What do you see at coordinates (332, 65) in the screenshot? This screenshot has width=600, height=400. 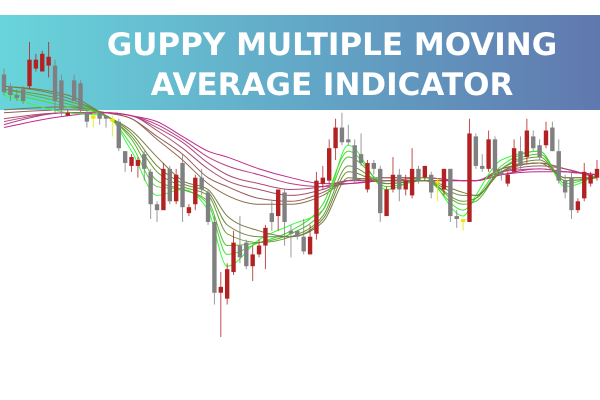 I see `chart-title: GUPPY MULTIPLE MOVING AVERAGE INDICATOR` at bounding box center [332, 65].